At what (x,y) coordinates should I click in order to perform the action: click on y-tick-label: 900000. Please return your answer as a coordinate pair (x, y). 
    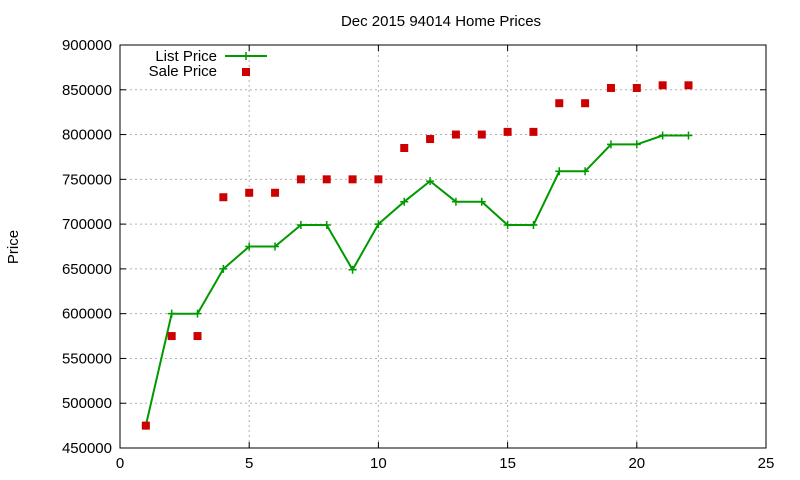
    Looking at the image, I should click on (87, 45).